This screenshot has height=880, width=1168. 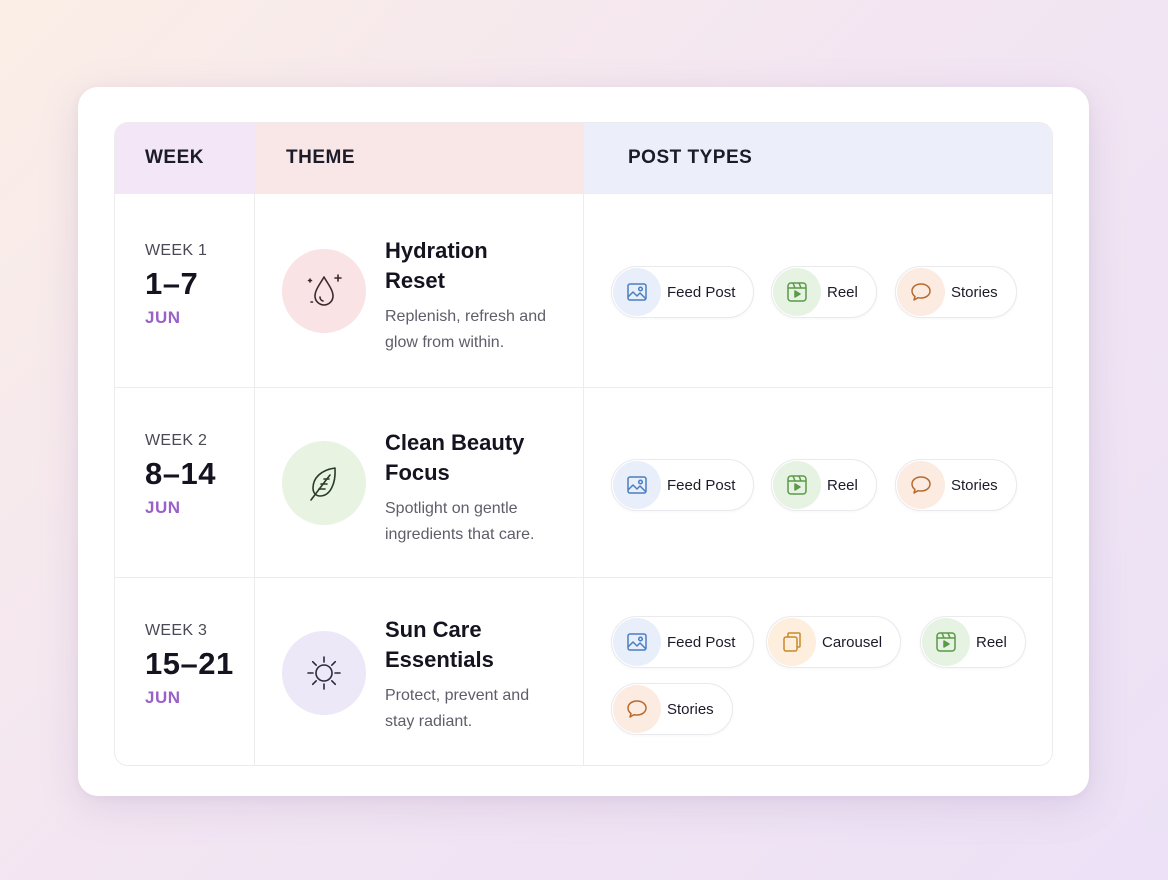 I want to click on post-type-pill-carousel: Carousel, so click(x=834, y=642).